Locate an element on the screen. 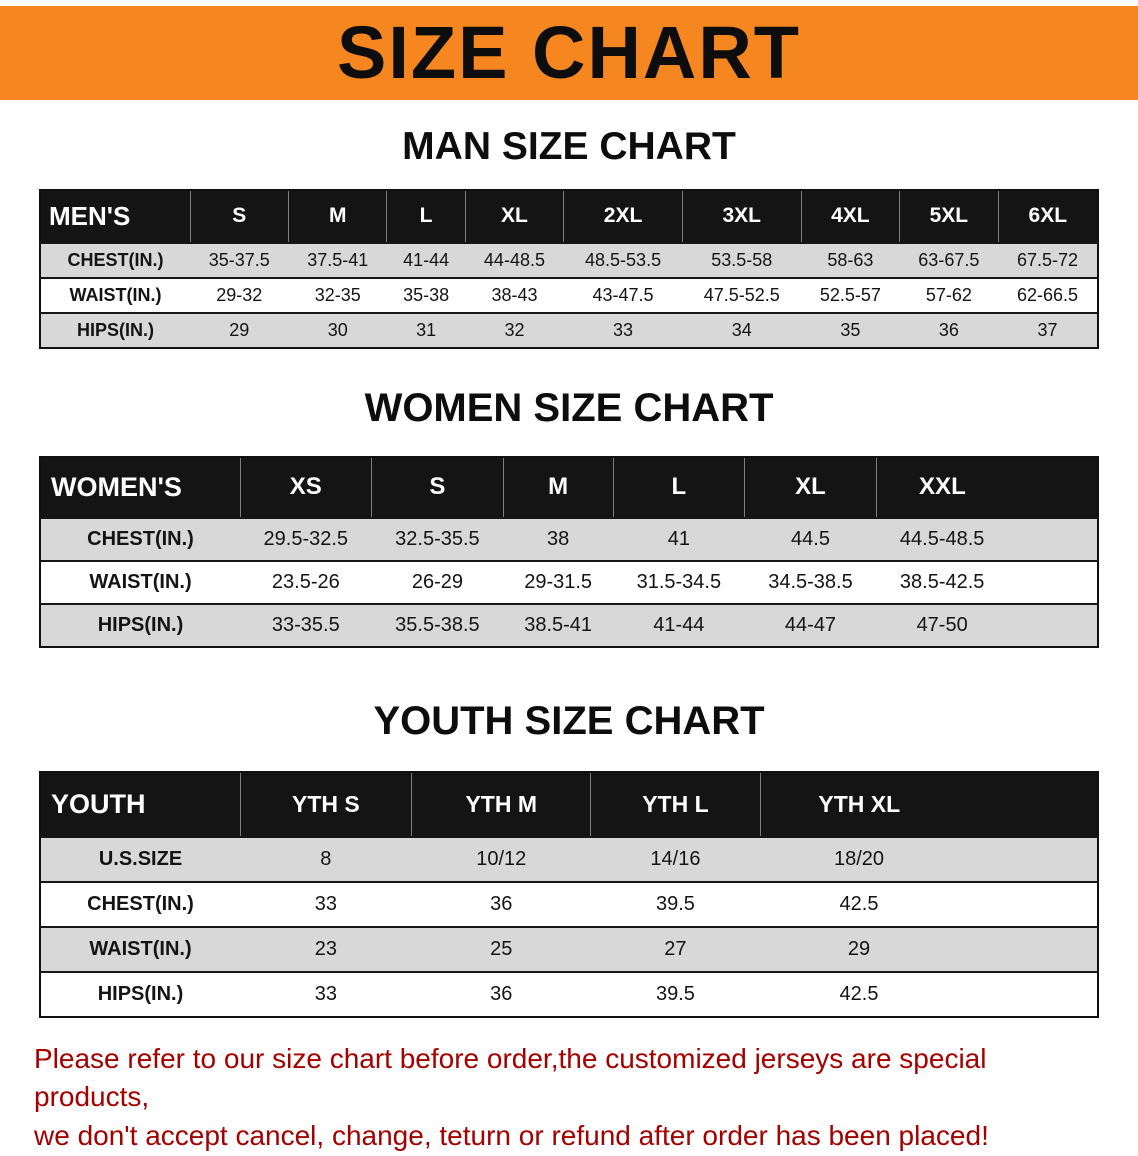 Image resolution: width=1138 pixels, height=1156 pixels. size-value-cell: 14/16 is located at coordinates (675, 858).